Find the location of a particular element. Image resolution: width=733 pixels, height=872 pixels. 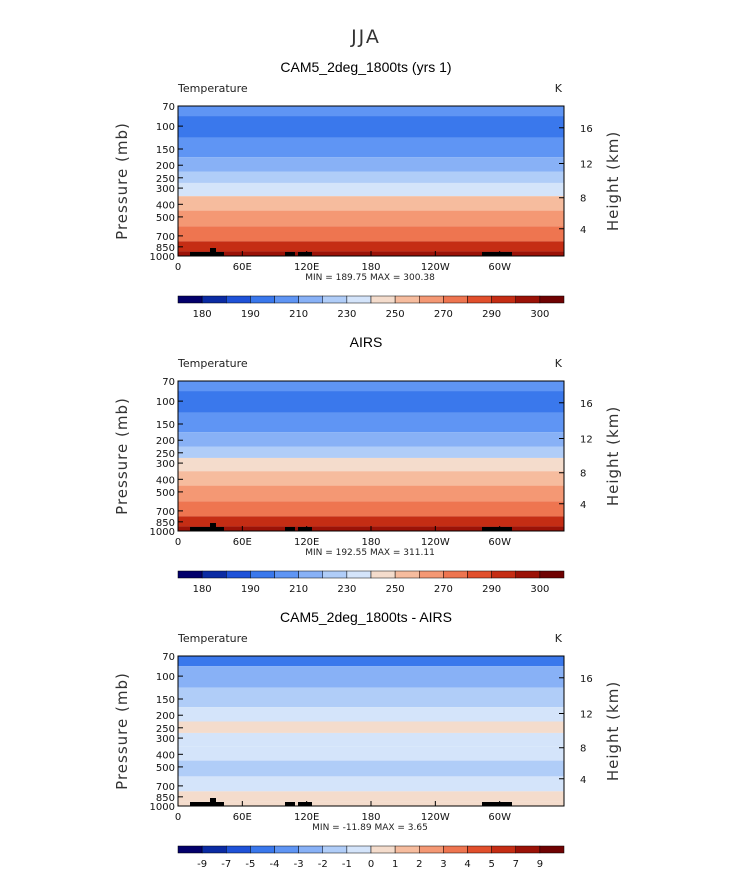

figure-title: JJA is located at coordinates (365, 37).